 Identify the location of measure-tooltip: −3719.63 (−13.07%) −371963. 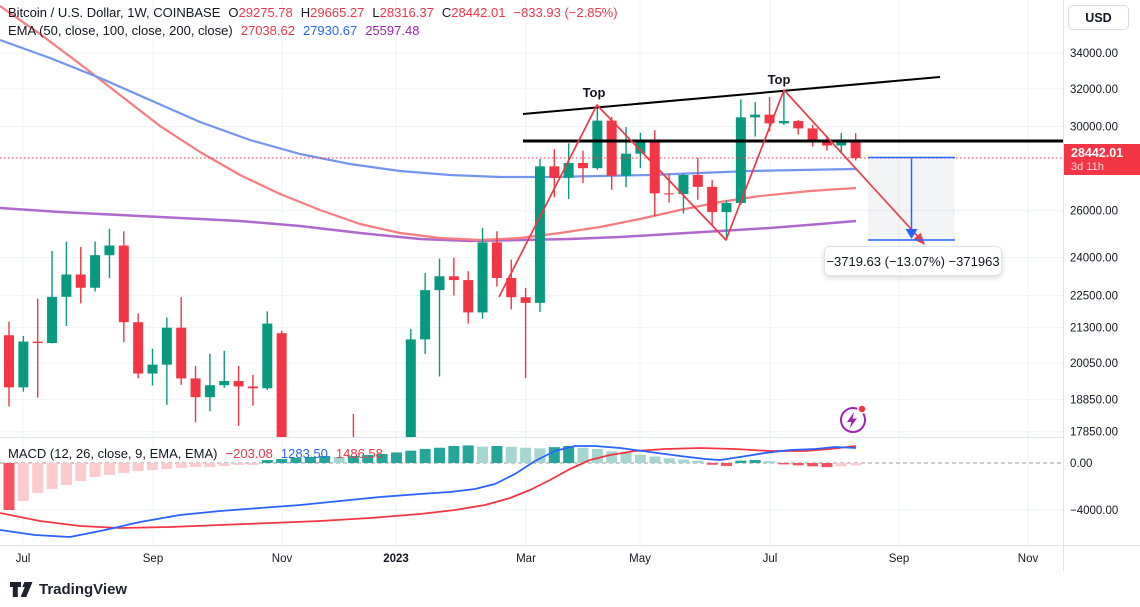
(913, 261).